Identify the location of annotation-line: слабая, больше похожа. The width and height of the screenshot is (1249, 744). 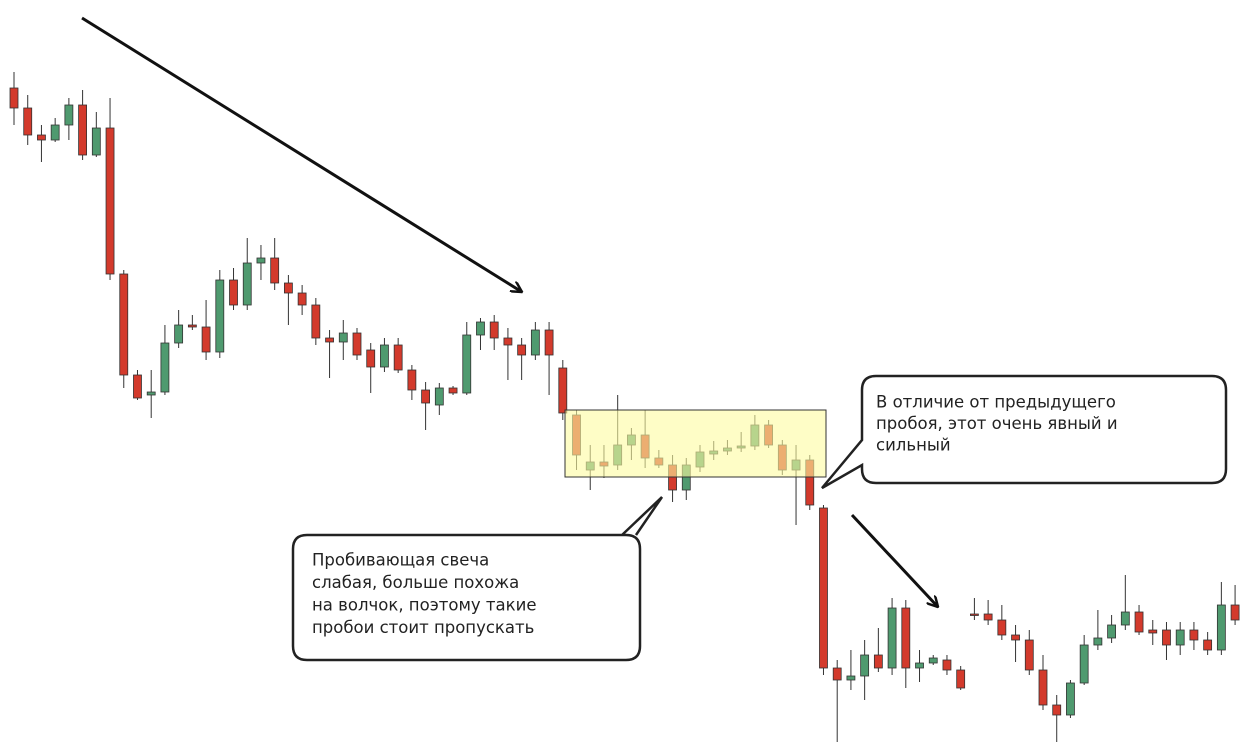
(415, 582).